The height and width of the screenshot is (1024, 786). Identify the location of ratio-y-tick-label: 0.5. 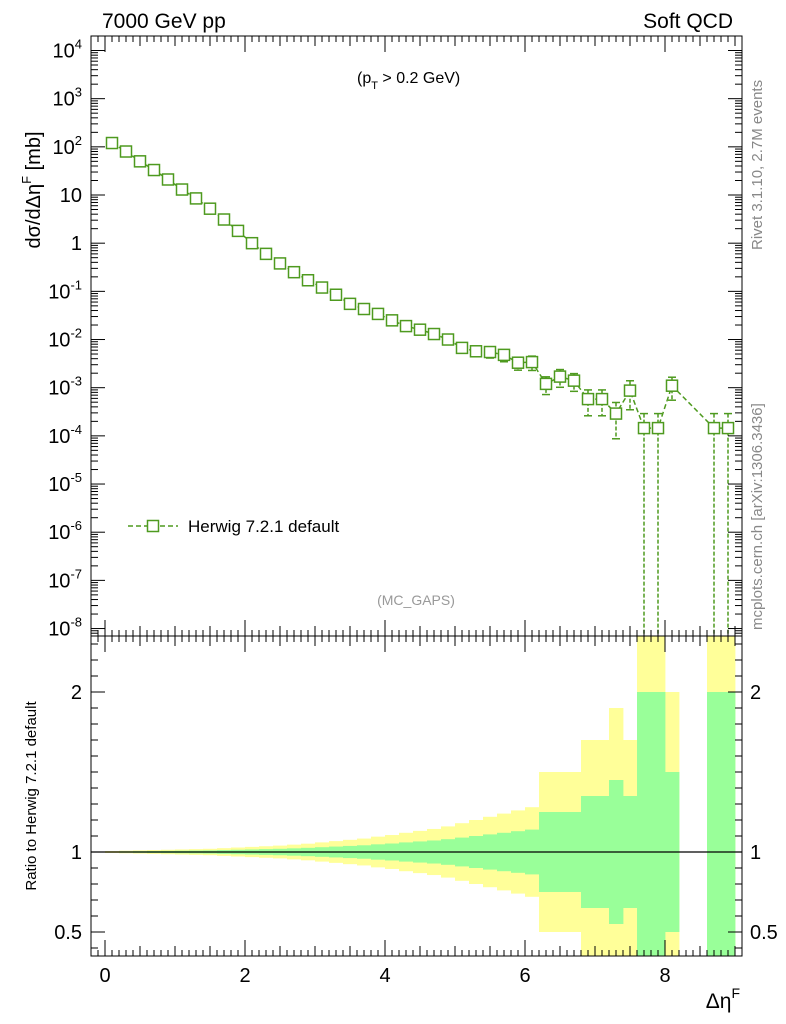
(68, 933).